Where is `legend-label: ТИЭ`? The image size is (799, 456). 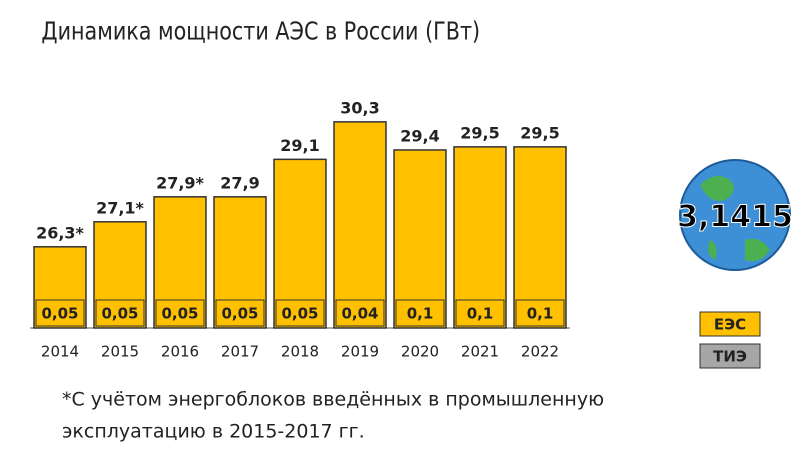
legend-label: ТИЭ is located at coordinates (730, 357).